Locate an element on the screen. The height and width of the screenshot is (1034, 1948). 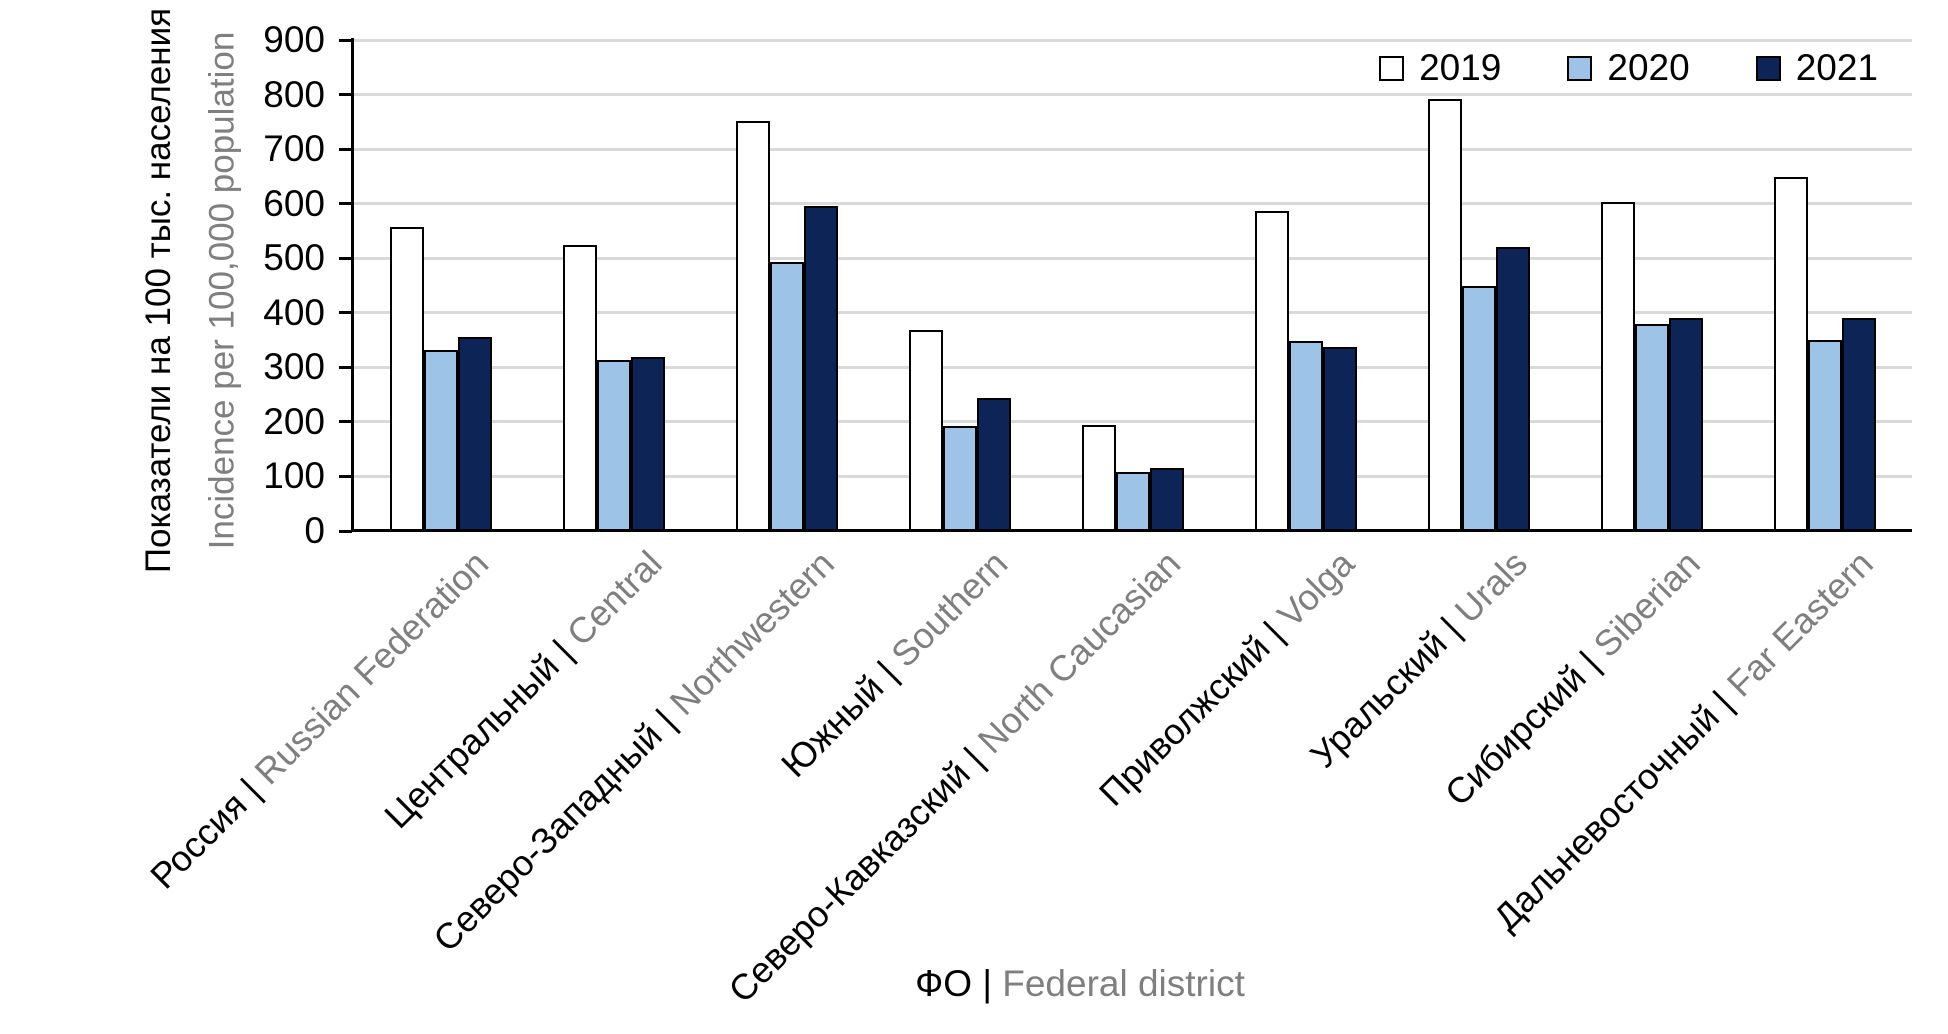
category-label-russian: Сибирский is located at coordinates (1515, 735).